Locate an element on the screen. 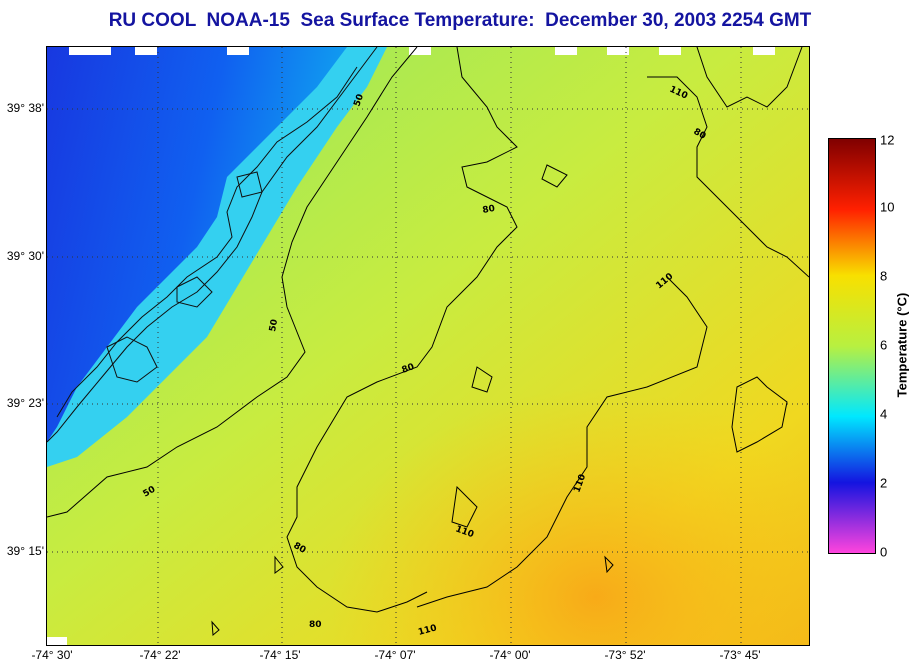 This screenshot has height=664, width=920. lon-label-73-52: -73° 52' is located at coordinates (625, 655).